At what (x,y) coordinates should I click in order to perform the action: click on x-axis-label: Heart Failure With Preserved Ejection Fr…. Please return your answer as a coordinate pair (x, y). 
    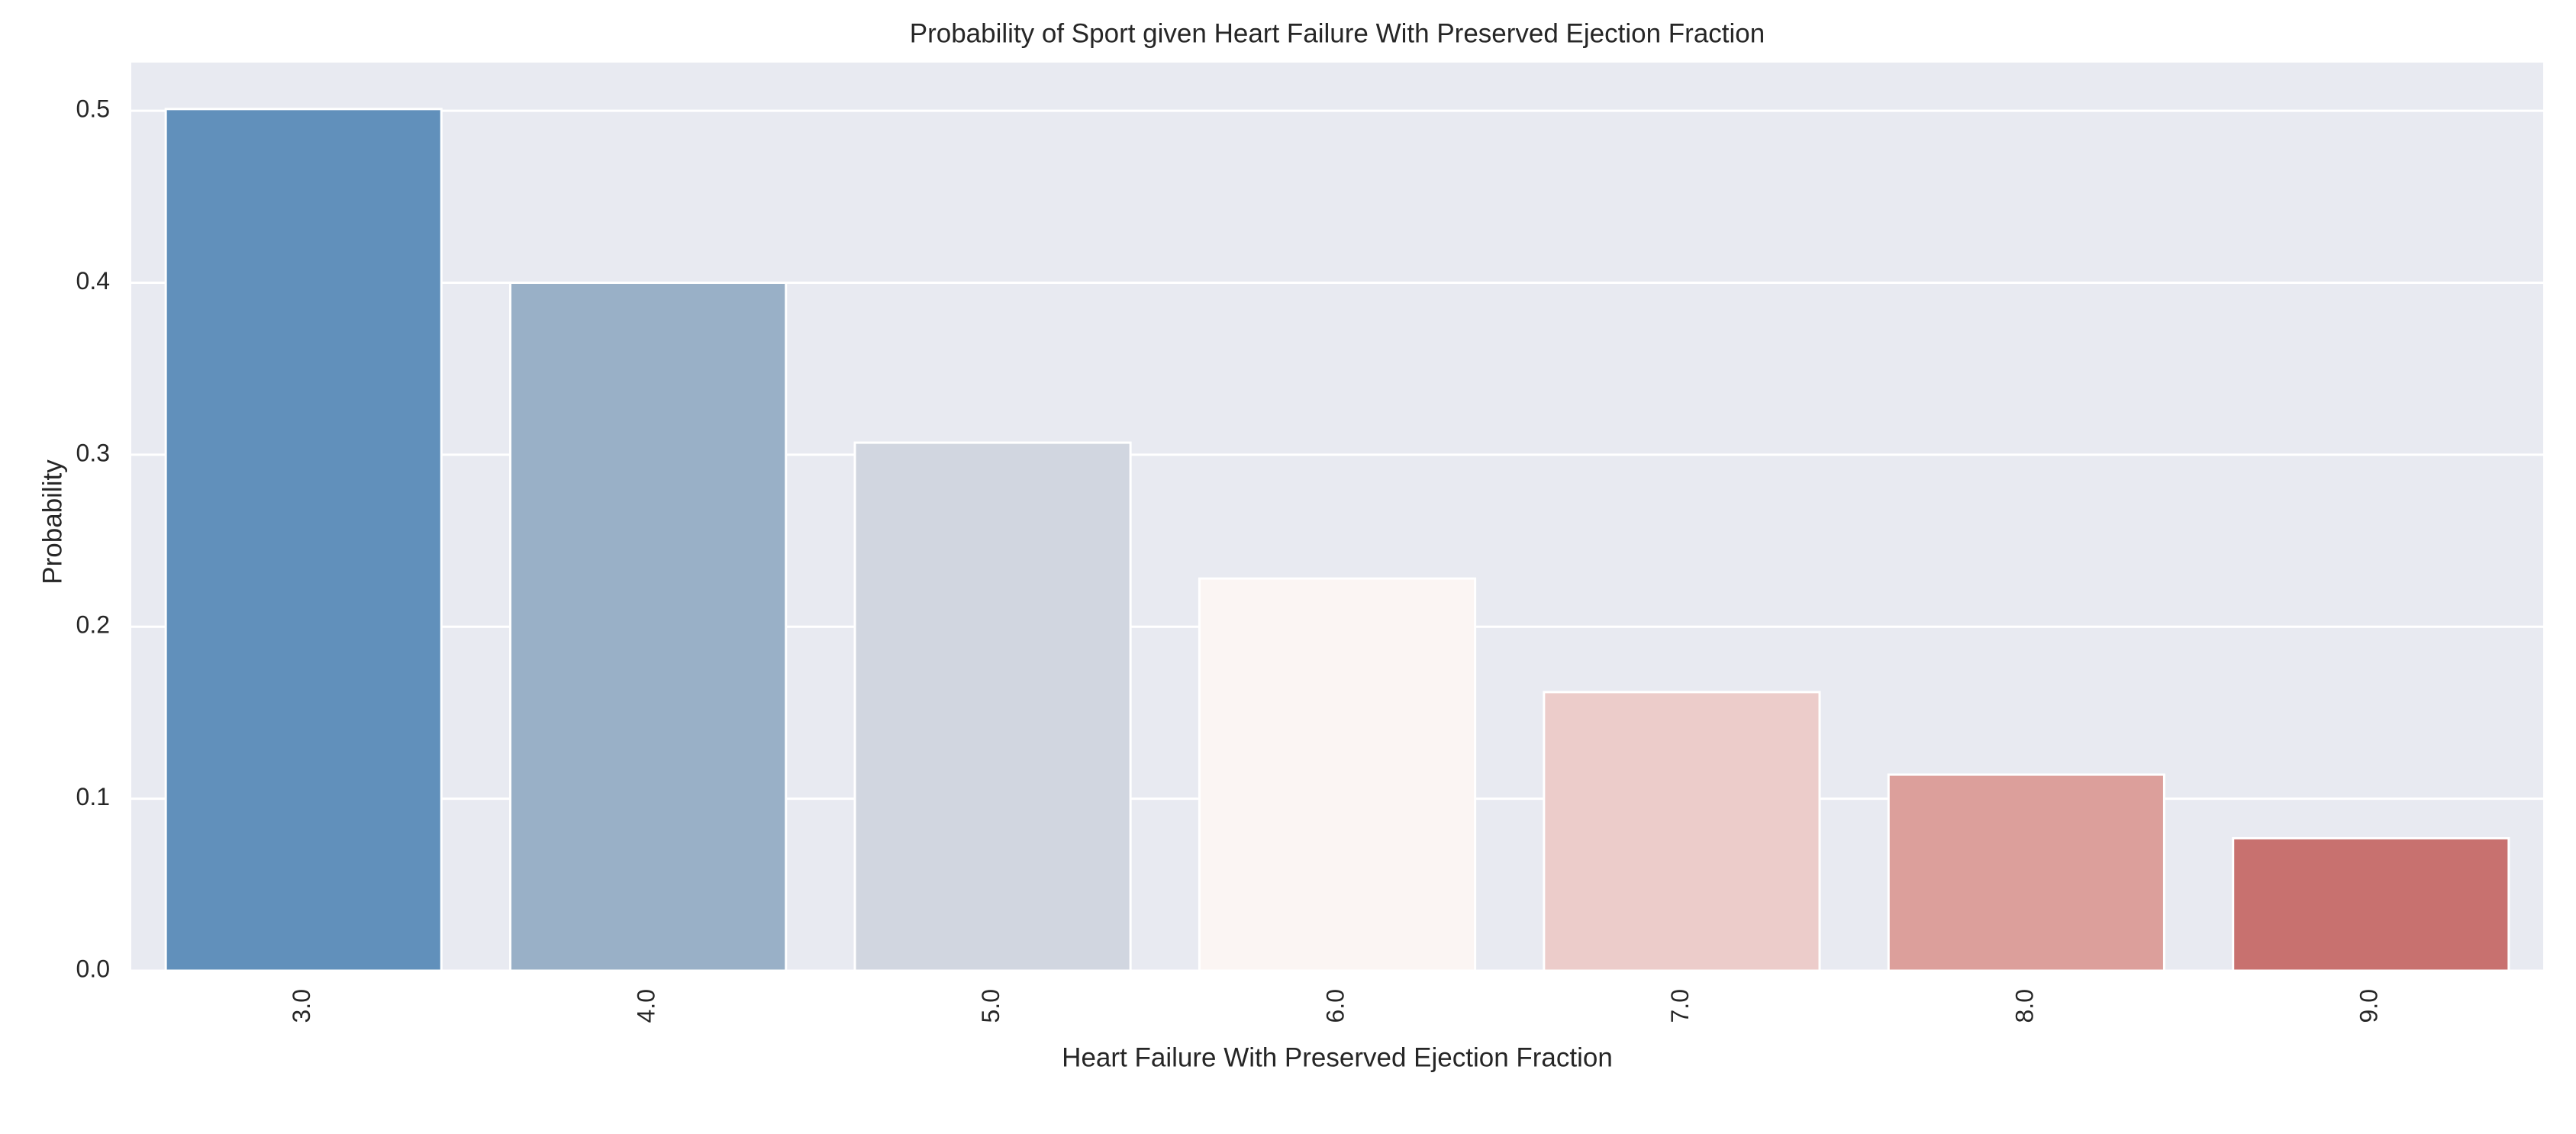
    Looking at the image, I should click on (1337, 1057).